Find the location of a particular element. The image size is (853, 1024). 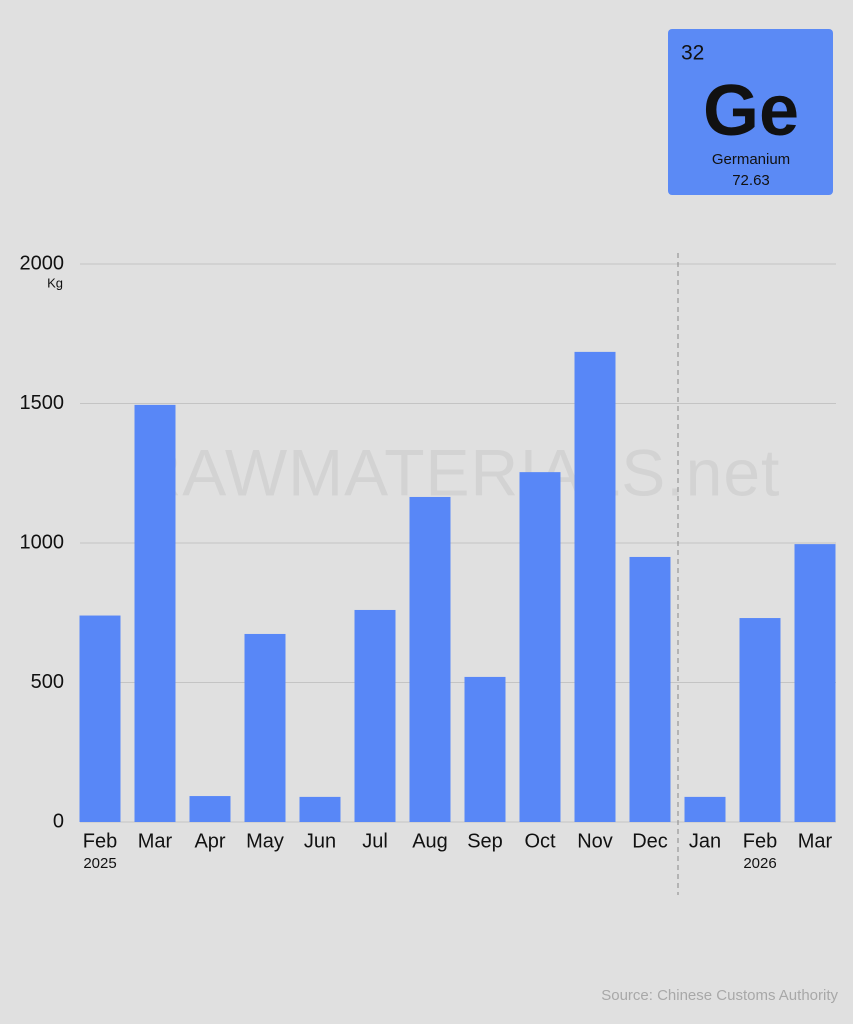

x-tick-label: Sep is located at coordinates (485, 841).